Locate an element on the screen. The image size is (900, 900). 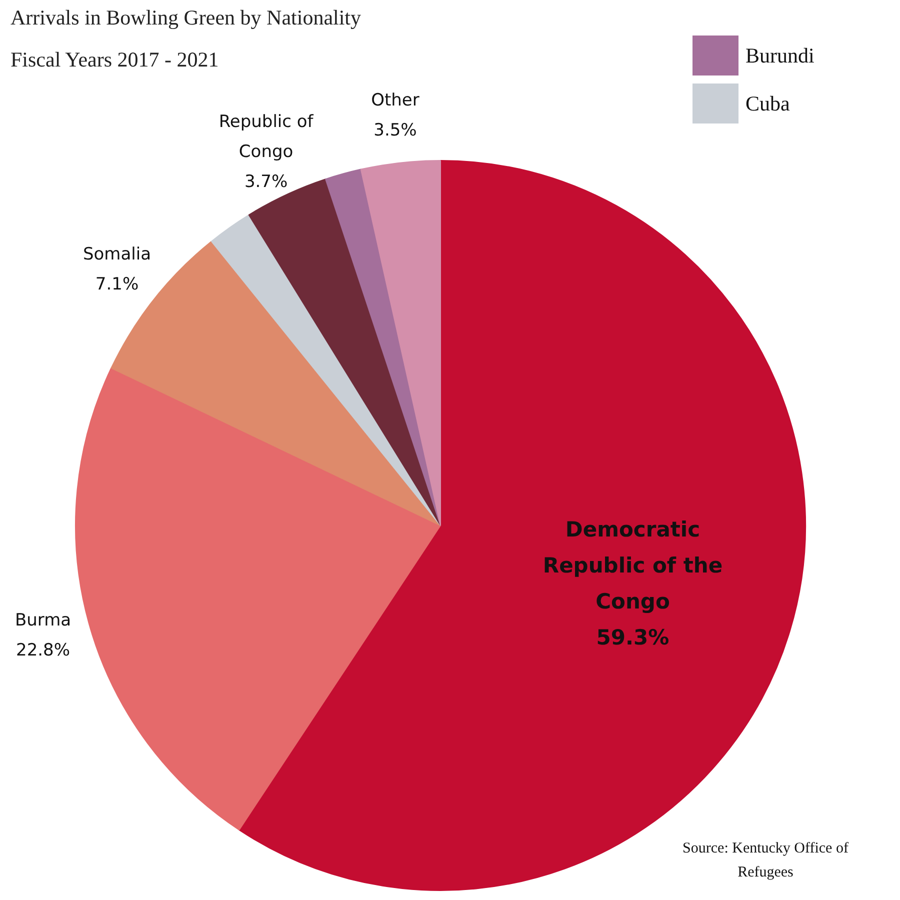
legend-label: Cuba is located at coordinates (768, 104).